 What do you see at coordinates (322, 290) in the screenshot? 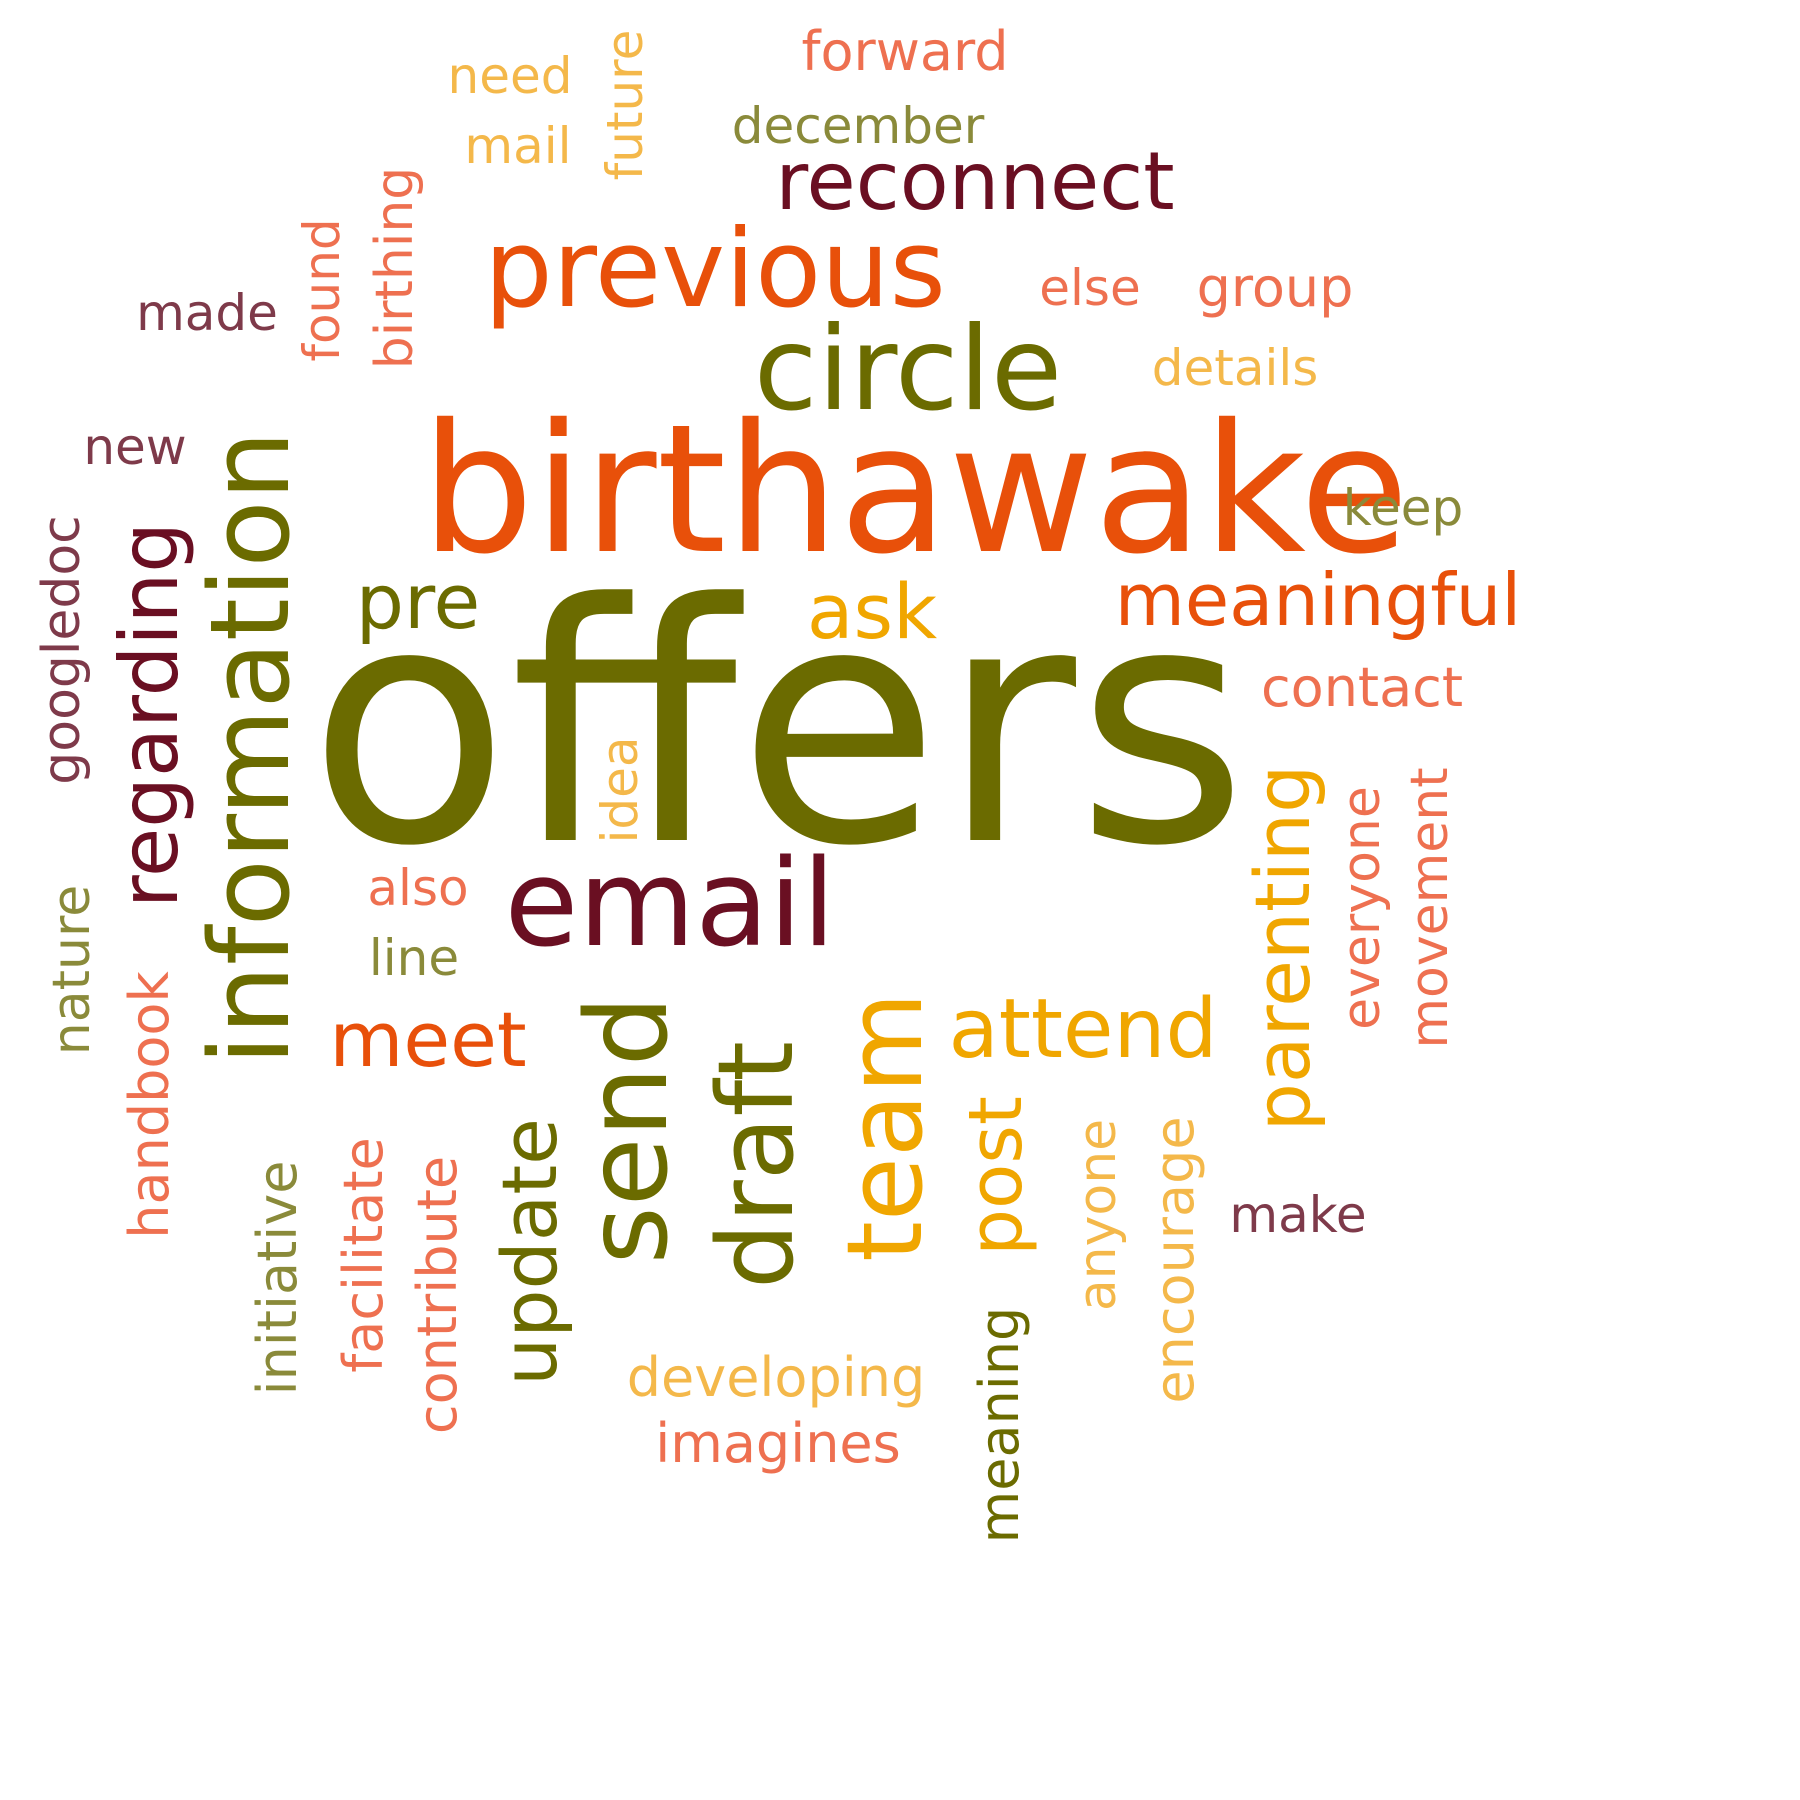
I see `word-found: found` at bounding box center [322, 290].